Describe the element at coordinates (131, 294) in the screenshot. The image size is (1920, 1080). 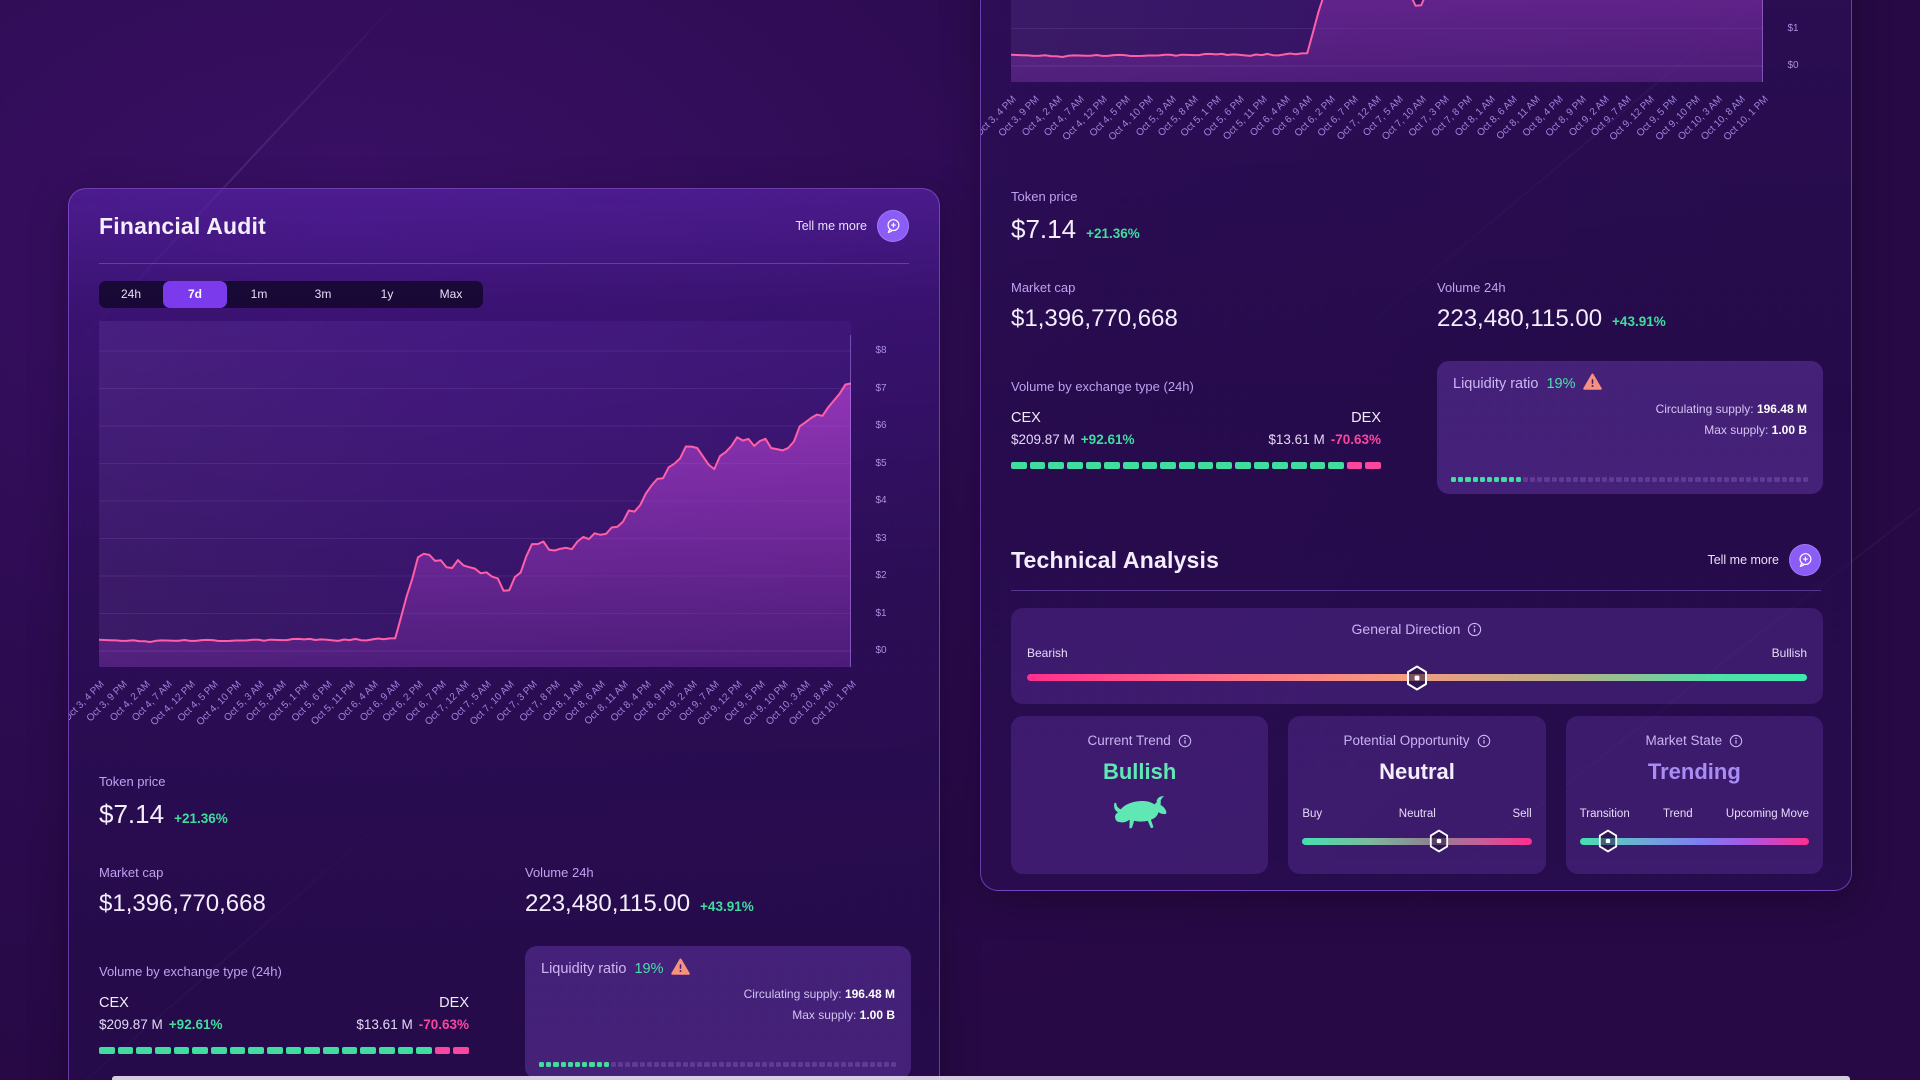
I see `tab-24h: 24h` at that location.